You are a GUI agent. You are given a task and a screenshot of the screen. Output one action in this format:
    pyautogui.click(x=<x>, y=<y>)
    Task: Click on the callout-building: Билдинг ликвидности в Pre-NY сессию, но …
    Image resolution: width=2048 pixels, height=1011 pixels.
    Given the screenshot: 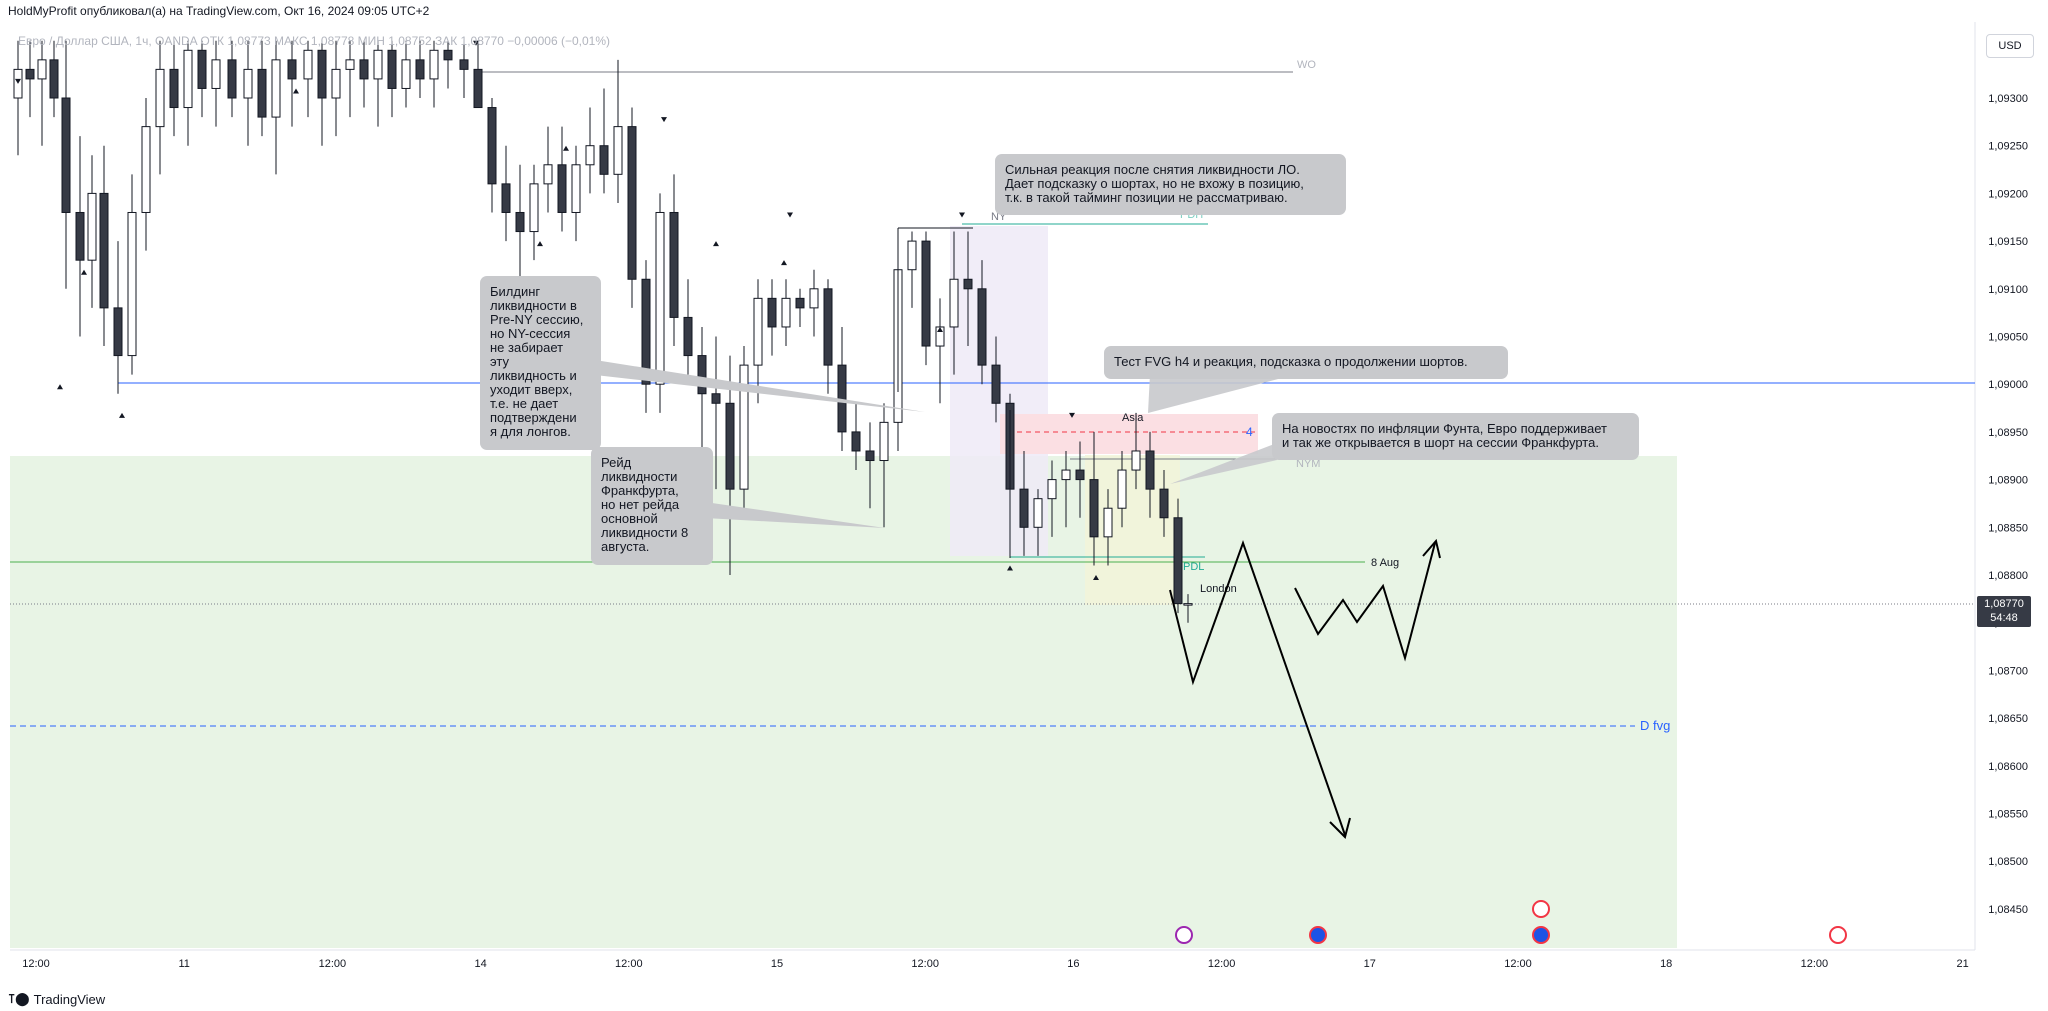 What is the action you would take?
    pyautogui.click(x=540, y=363)
    